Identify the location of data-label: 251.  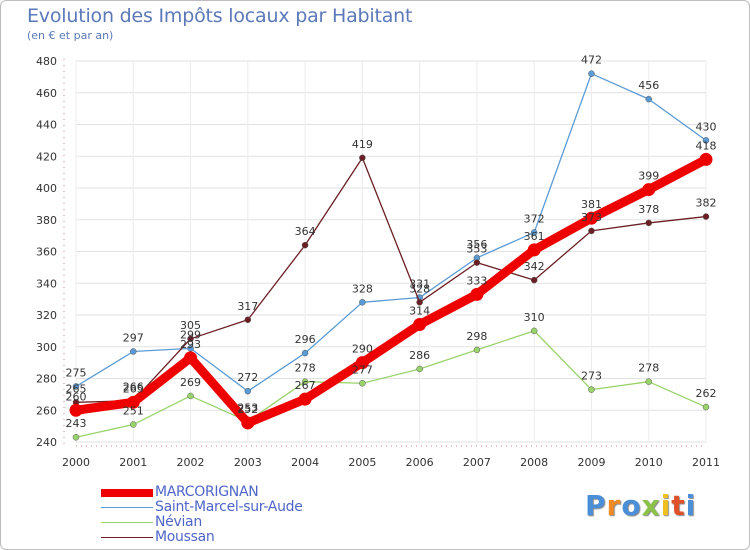
(133, 411).